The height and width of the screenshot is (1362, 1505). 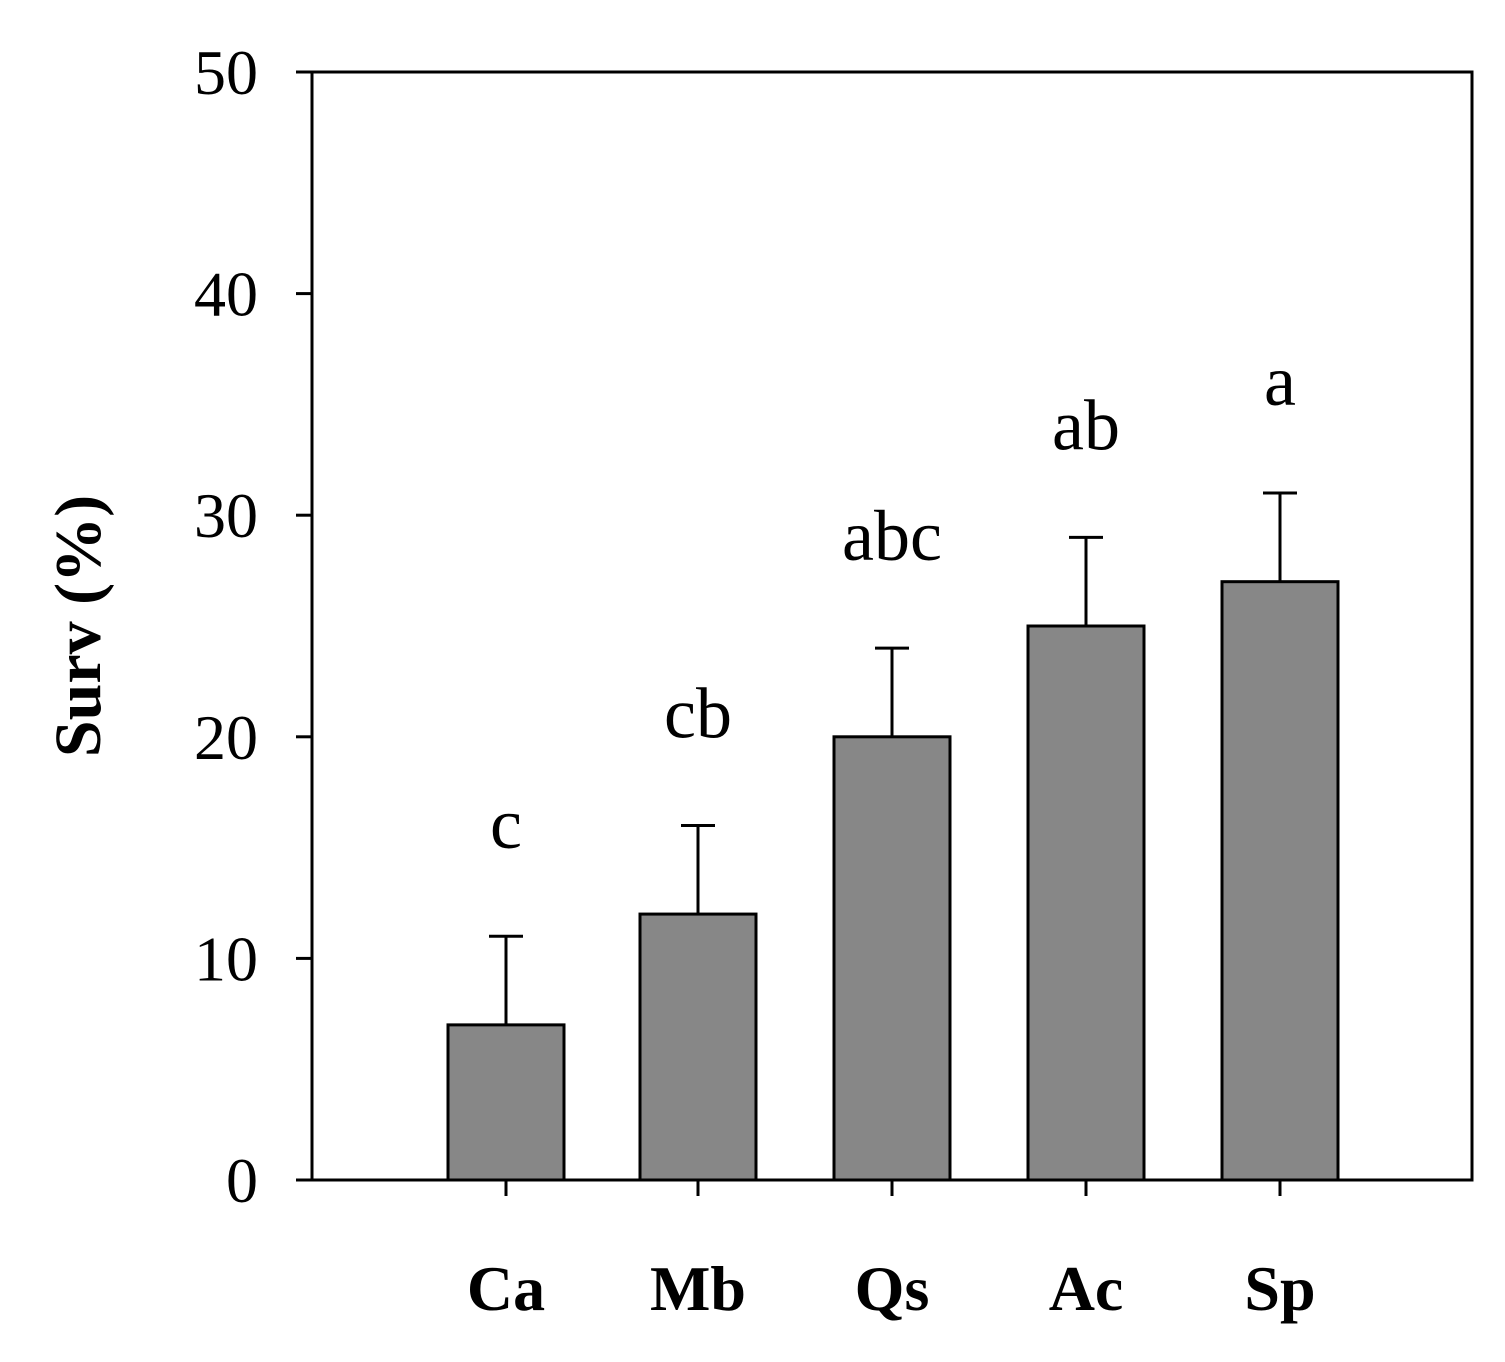 I want to click on significance-label-ac: ab, so click(x=1086, y=425).